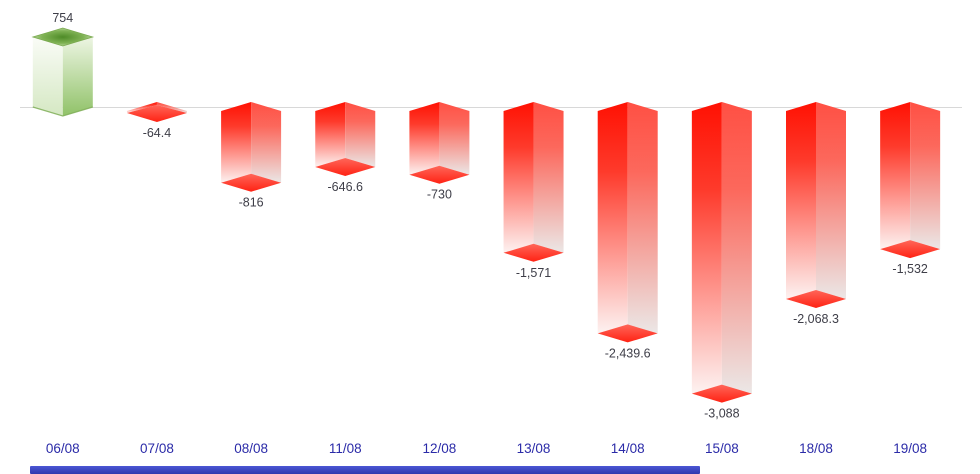 Image resolution: width=980 pixels, height=474 pixels. What do you see at coordinates (345, 187) in the screenshot?
I see `value-label: -646.6` at bounding box center [345, 187].